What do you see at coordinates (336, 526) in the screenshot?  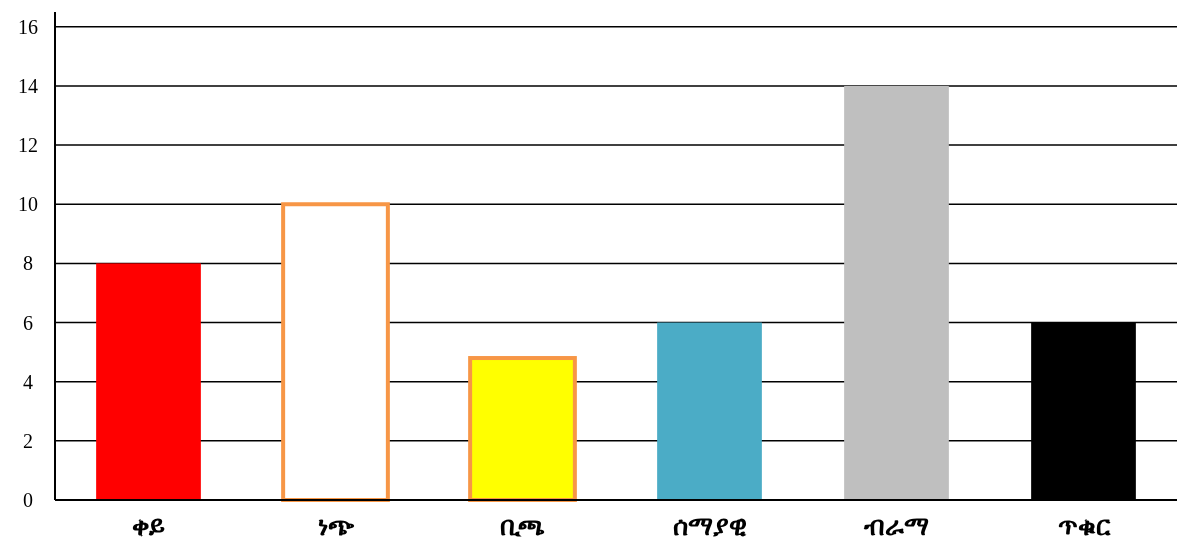 I see `x-tick-label: ነጭ` at bounding box center [336, 526].